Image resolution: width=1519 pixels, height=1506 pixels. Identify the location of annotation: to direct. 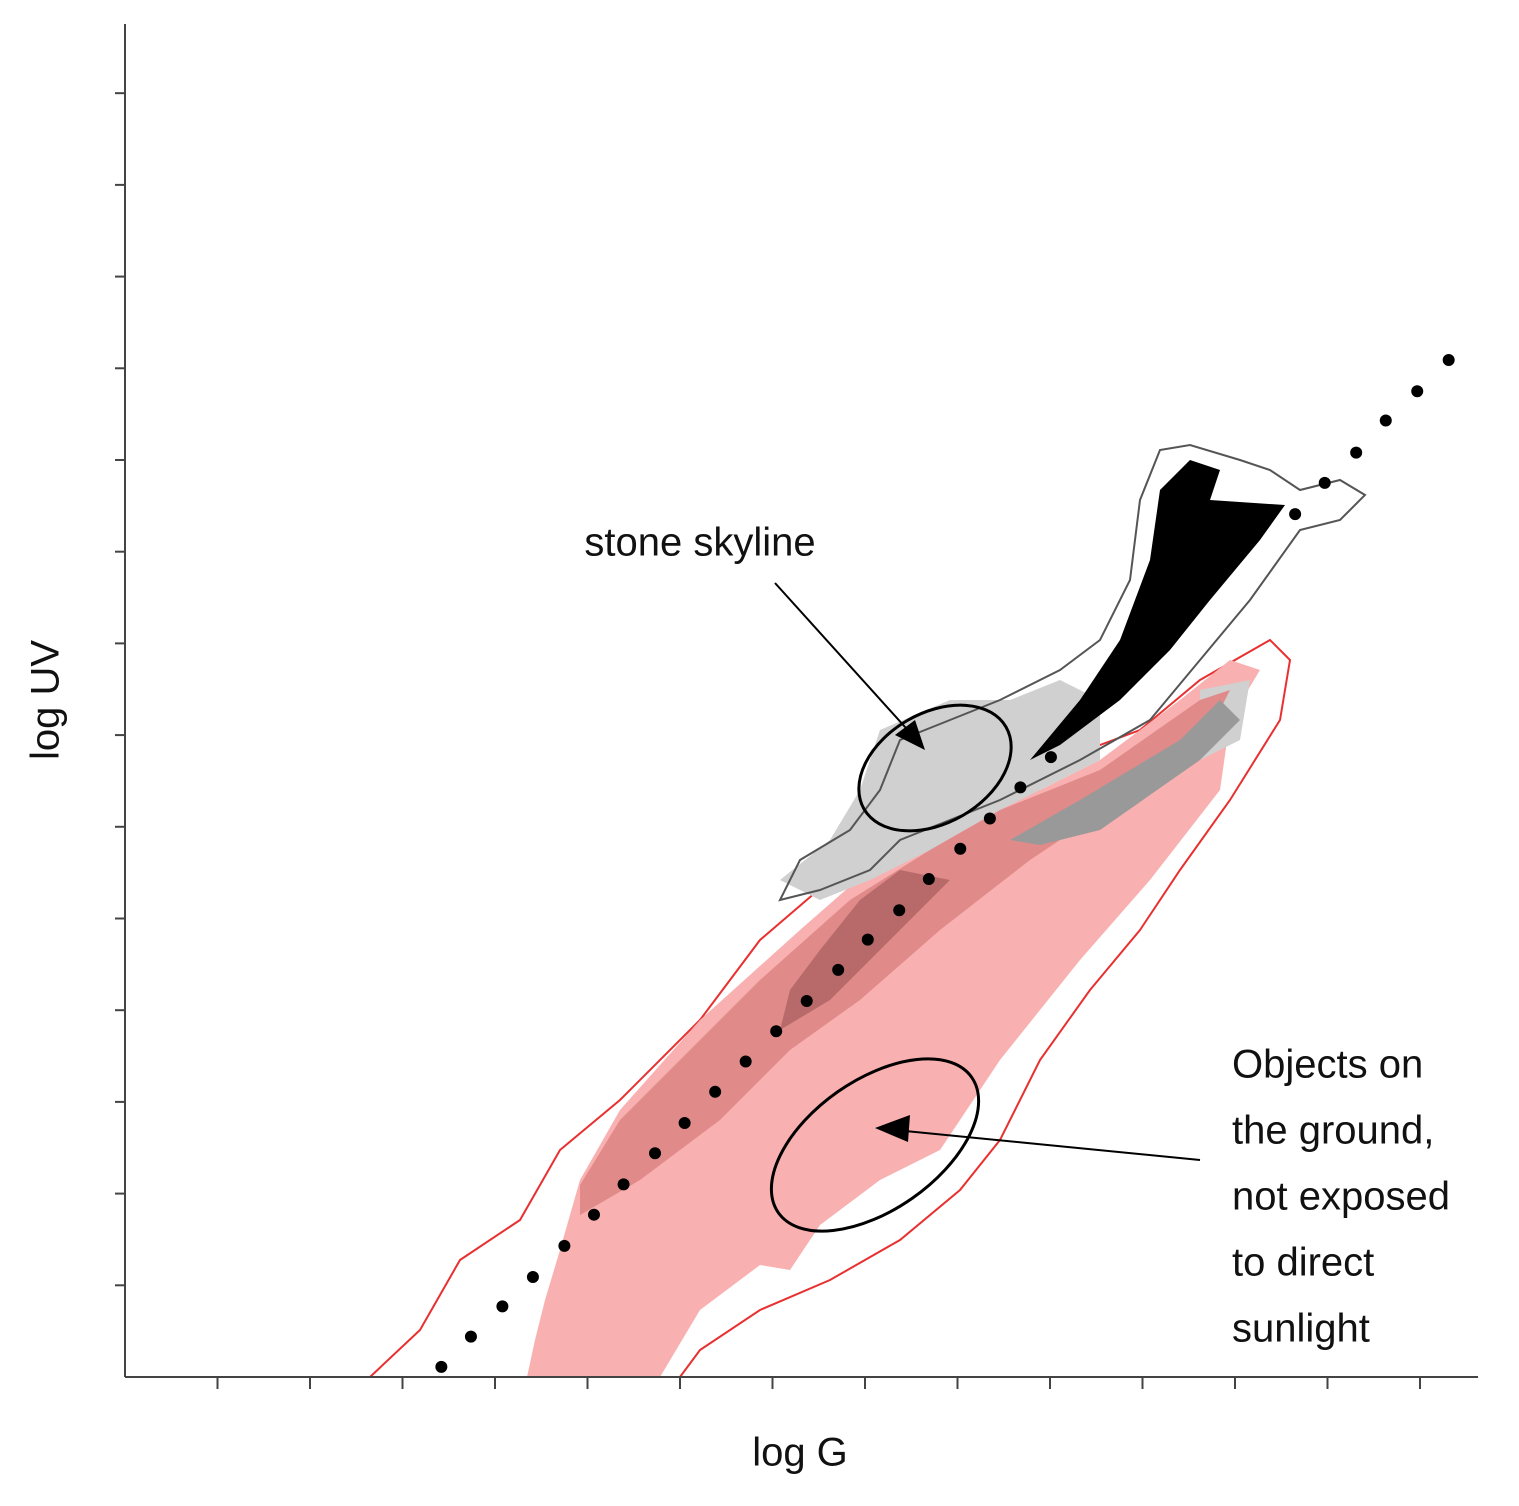
(1303, 1263).